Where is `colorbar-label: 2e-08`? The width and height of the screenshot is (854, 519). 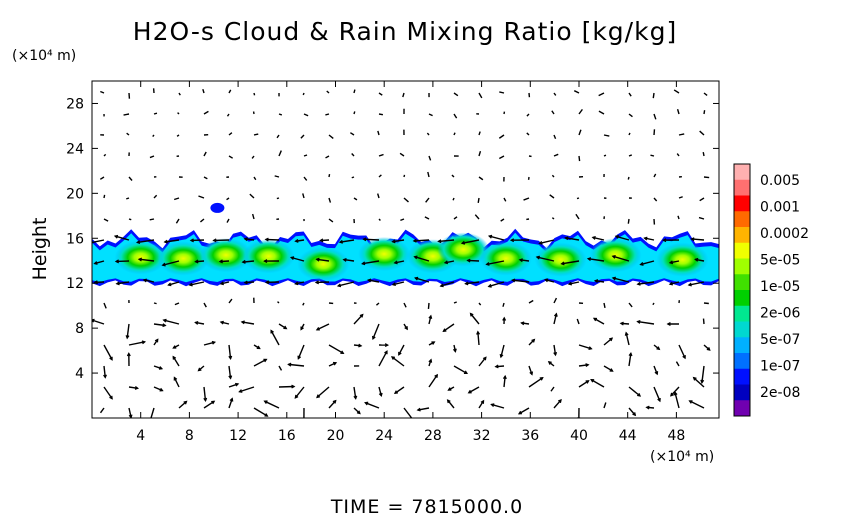
colorbar-label: 2e-08 is located at coordinates (780, 393).